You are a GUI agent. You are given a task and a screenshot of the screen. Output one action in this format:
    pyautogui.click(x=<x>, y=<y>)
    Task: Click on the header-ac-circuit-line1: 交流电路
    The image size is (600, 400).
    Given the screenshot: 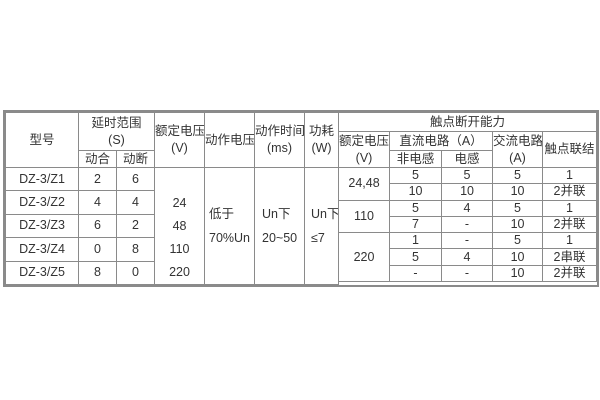 What is the action you would take?
    pyautogui.click(x=518, y=140)
    